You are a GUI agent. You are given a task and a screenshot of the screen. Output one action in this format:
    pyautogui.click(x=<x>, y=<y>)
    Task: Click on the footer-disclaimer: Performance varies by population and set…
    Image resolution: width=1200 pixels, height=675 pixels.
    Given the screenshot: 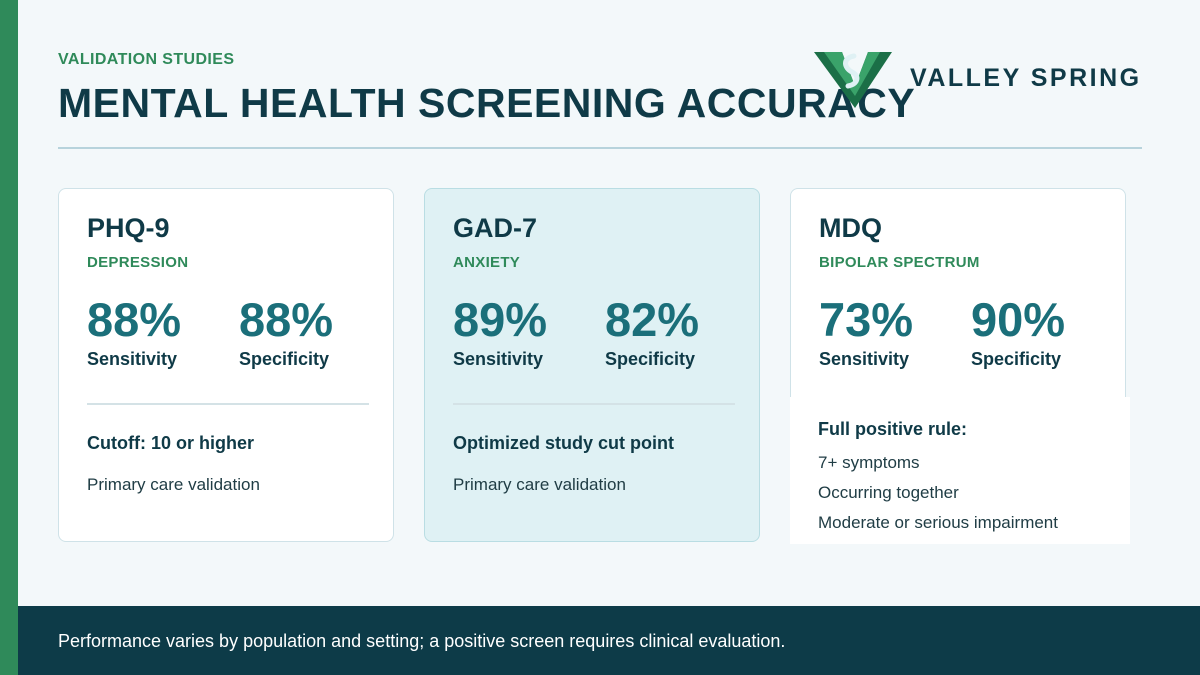 What is the action you would take?
    pyautogui.click(x=422, y=641)
    